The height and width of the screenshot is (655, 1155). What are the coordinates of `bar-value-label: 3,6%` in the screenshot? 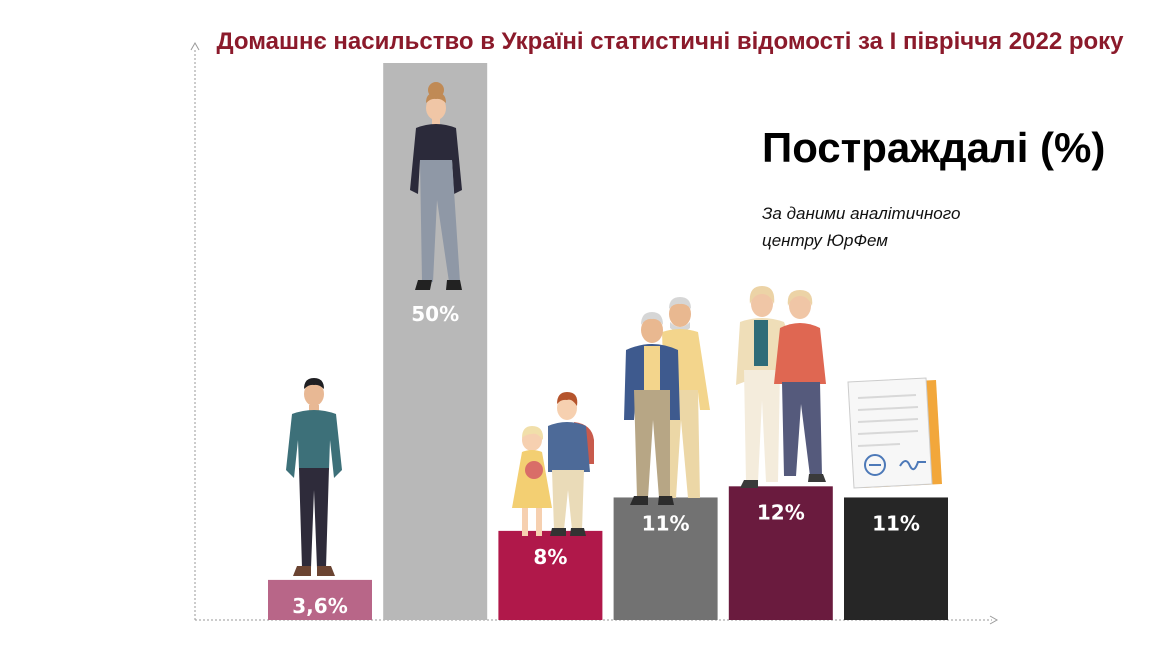 It's located at (319, 606).